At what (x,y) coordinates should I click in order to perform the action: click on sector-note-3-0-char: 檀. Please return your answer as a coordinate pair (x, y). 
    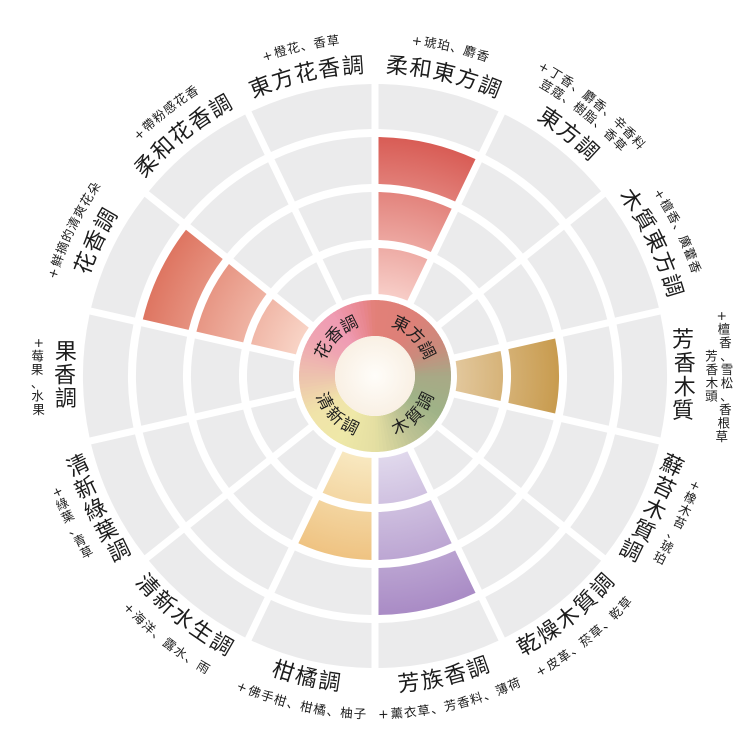
    Looking at the image, I should click on (724, 328).